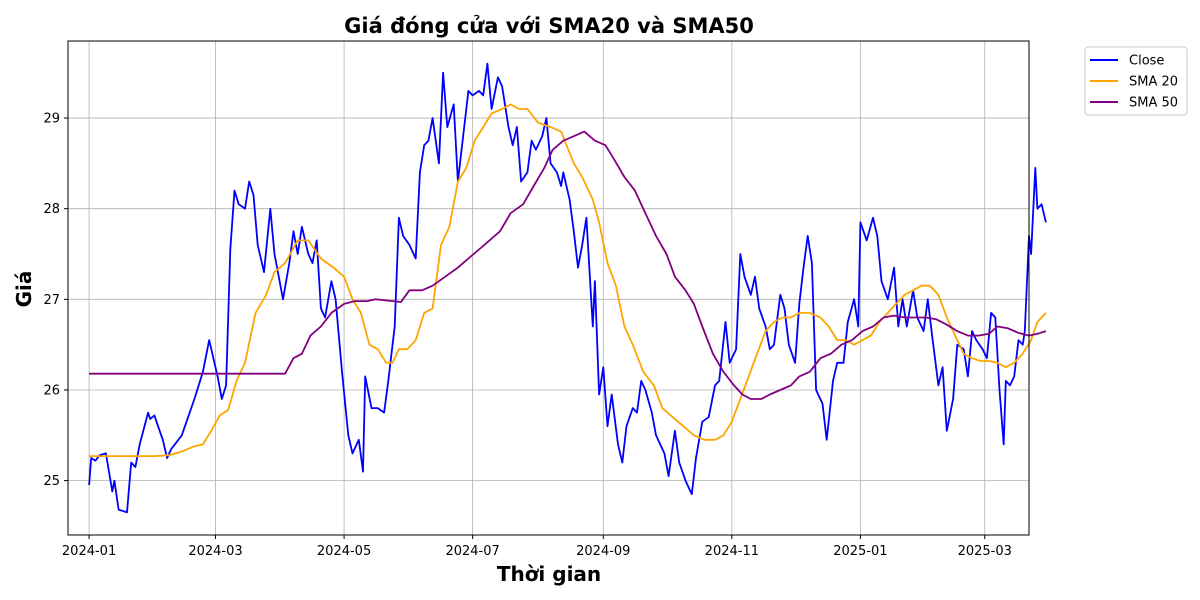 Image resolution: width=1200 pixels, height=600 pixels. What do you see at coordinates (51, 209) in the screenshot?
I see `y-tick-label: 28` at bounding box center [51, 209].